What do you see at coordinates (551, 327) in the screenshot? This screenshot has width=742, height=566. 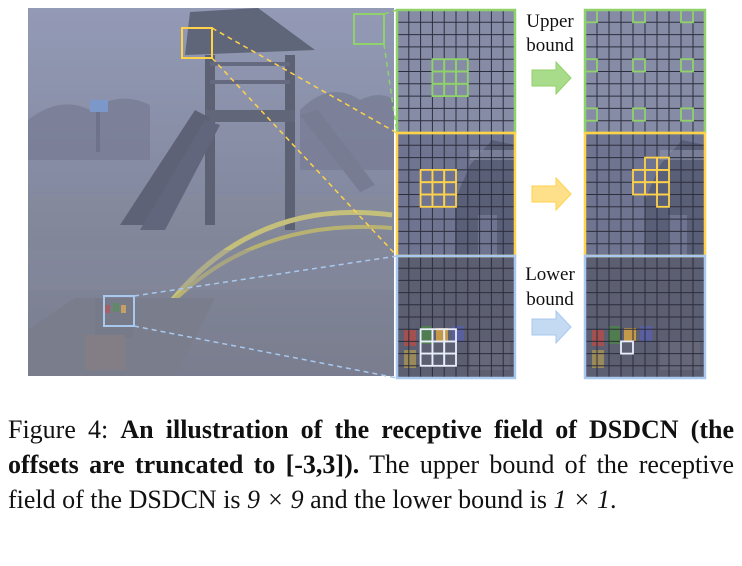 I see `blue-arrow-icon` at bounding box center [551, 327].